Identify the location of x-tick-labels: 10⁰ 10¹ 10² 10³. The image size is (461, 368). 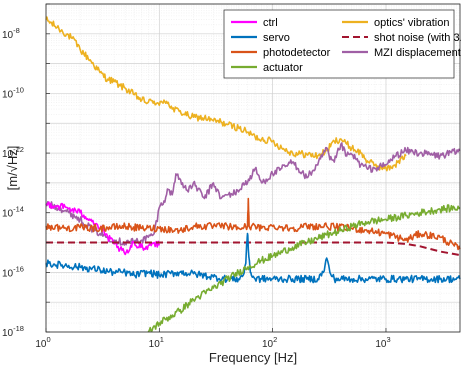
(212, 342).